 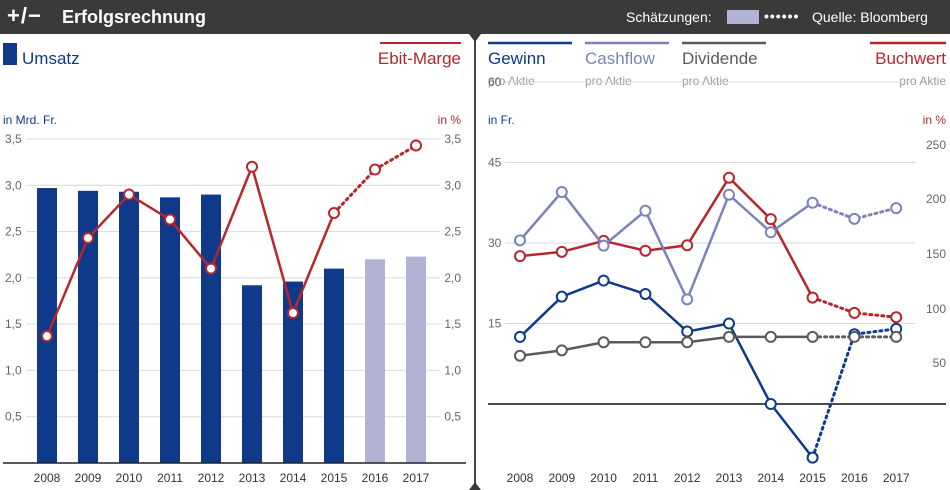 I want to click on x-tick-label: 2014, so click(x=293, y=478).